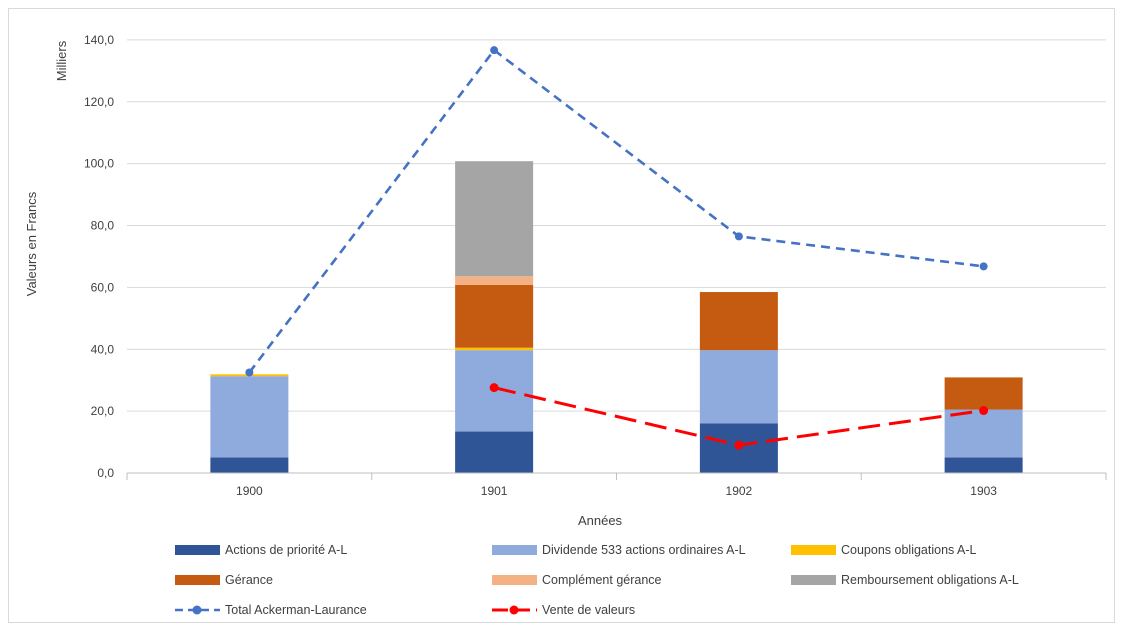 Image resolution: width=1123 pixels, height=631 pixels. What do you see at coordinates (249, 580) in the screenshot?
I see `legend-label: Gérance` at bounding box center [249, 580].